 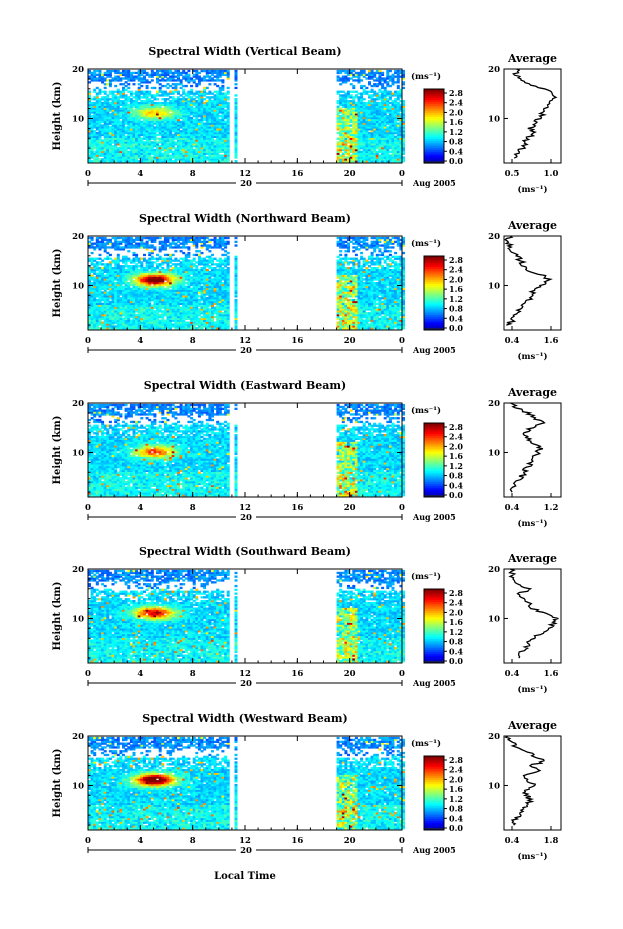 What do you see at coordinates (245, 174) in the screenshot?
I see `x-tick-label: 12` at bounding box center [245, 174].